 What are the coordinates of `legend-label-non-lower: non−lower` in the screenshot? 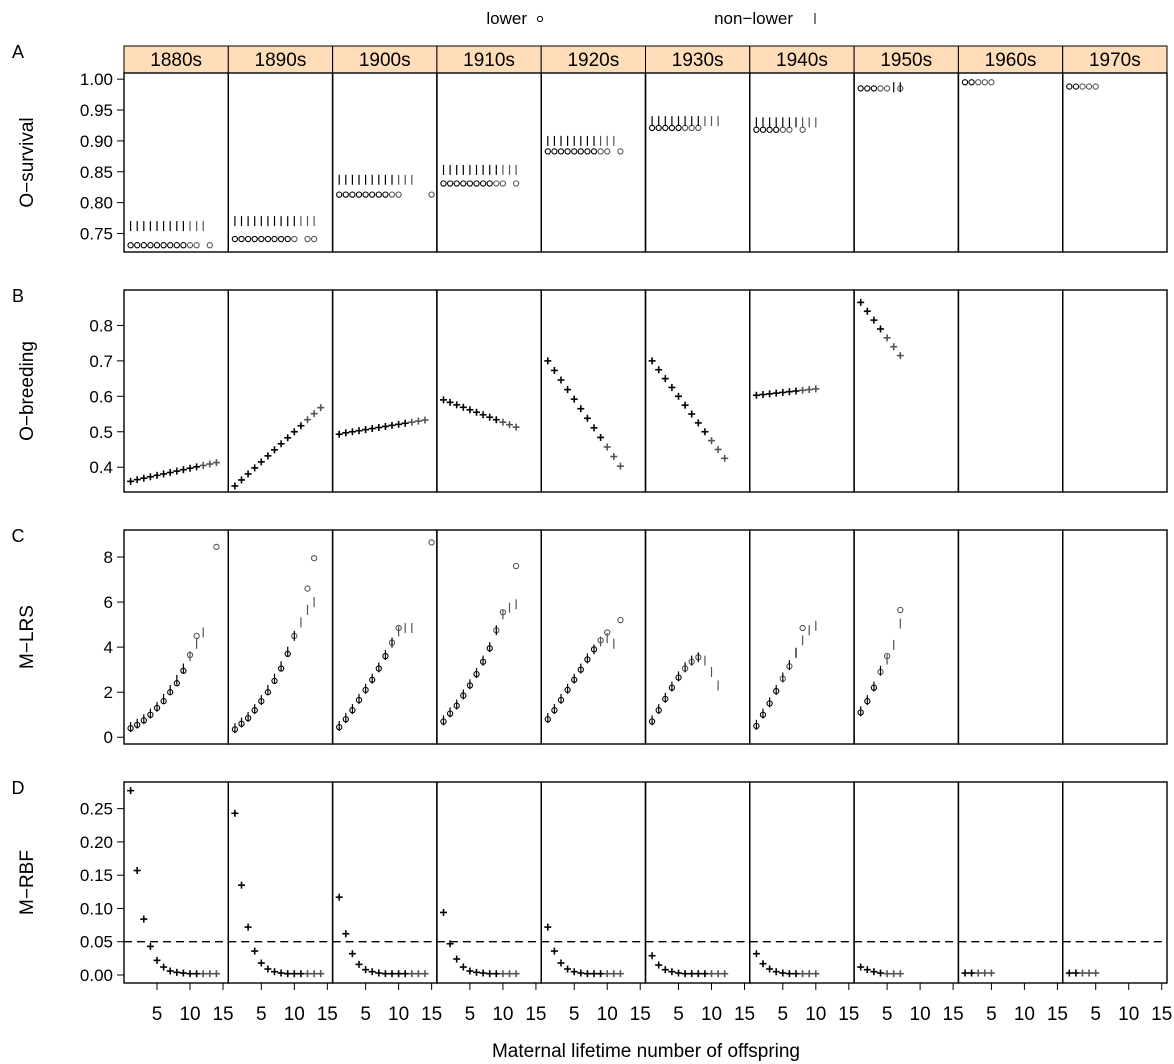 It's located at (753, 18).